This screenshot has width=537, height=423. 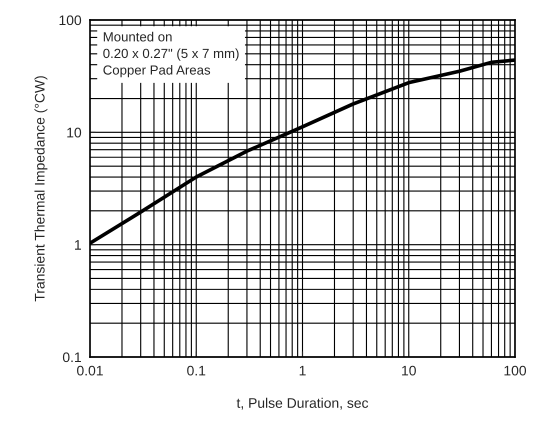 I want to click on y-tick-label: 100, so click(x=71, y=20).